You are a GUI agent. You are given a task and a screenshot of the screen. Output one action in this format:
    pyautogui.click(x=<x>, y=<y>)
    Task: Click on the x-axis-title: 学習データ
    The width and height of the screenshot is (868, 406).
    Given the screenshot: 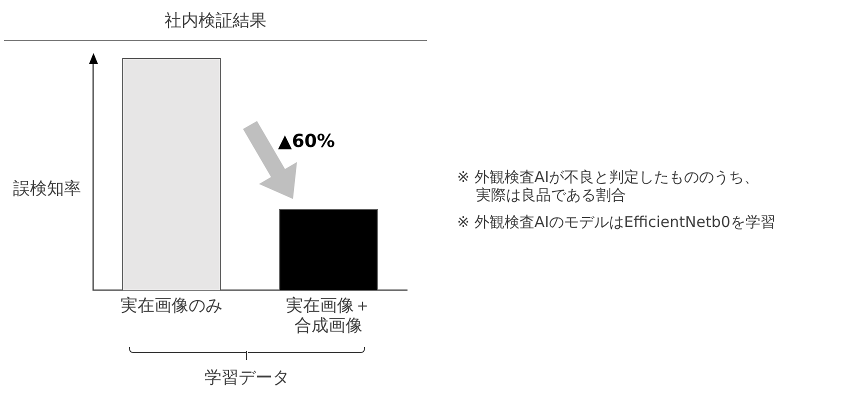 What is the action you would take?
    pyautogui.click(x=247, y=378)
    